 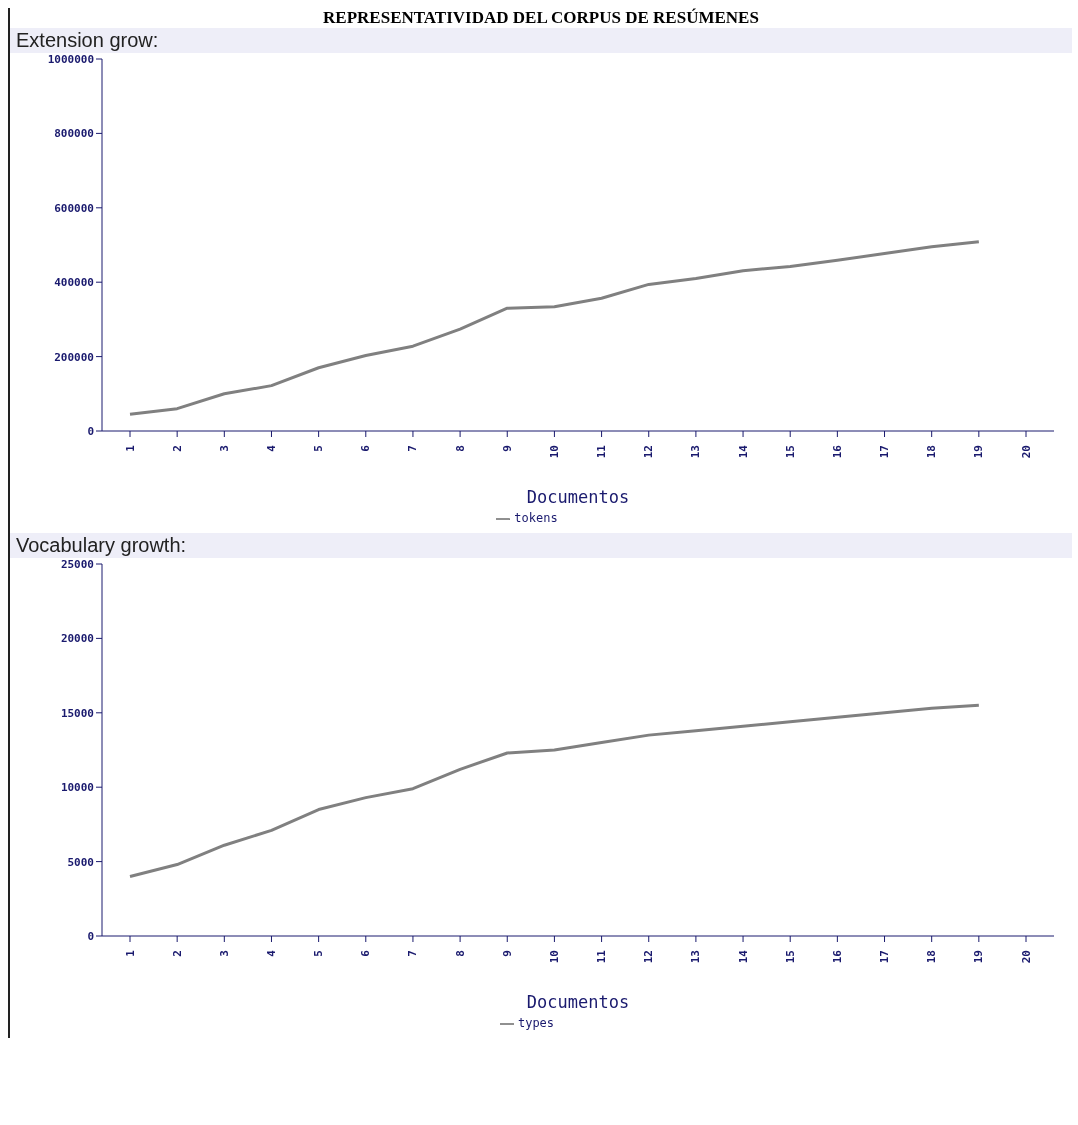 What do you see at coordinates (74, 357) in the screenshot?
I see `y-tick-label: 200000` at bounding box center [74, 357].